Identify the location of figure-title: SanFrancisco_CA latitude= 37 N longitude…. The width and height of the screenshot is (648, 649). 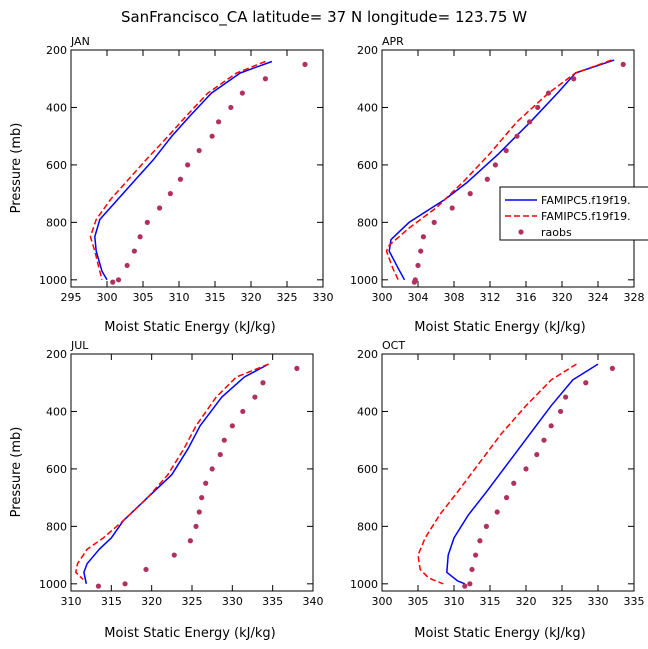
(324, 17).